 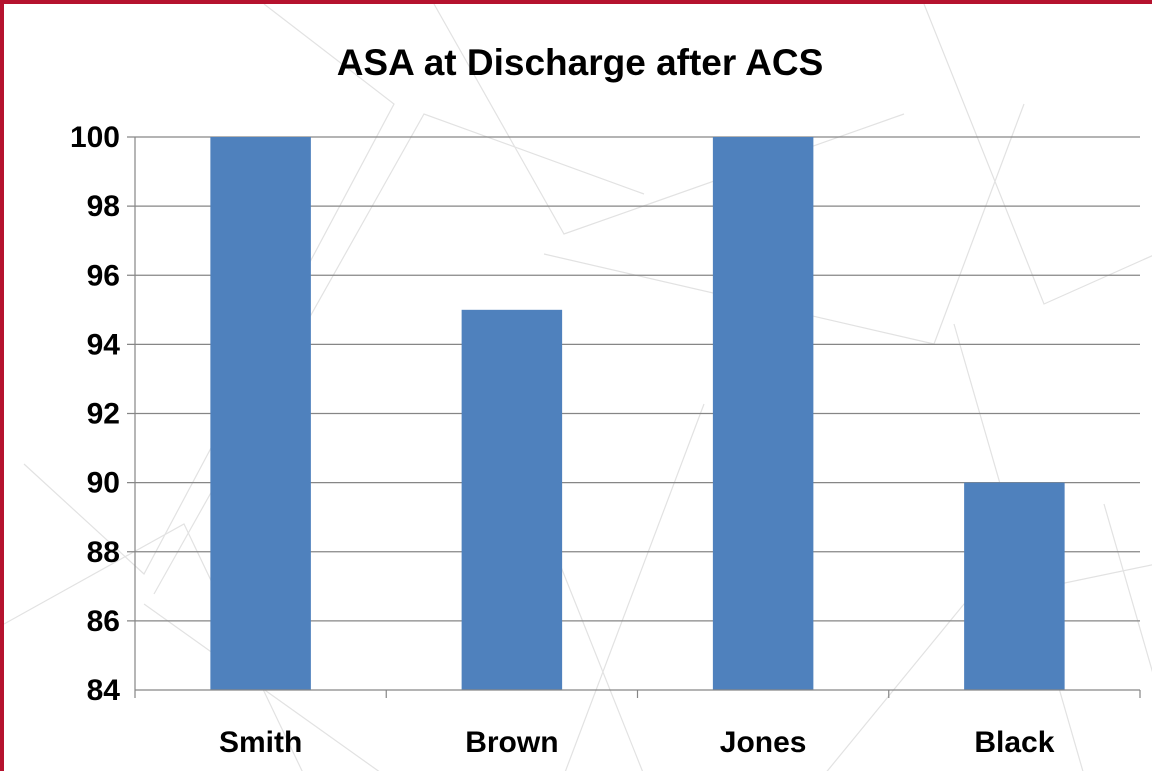 What do you see at coordinates (763, 742) in the screenshot?
I see `x-tick-label: Jones` at bounding box center [763, 742].